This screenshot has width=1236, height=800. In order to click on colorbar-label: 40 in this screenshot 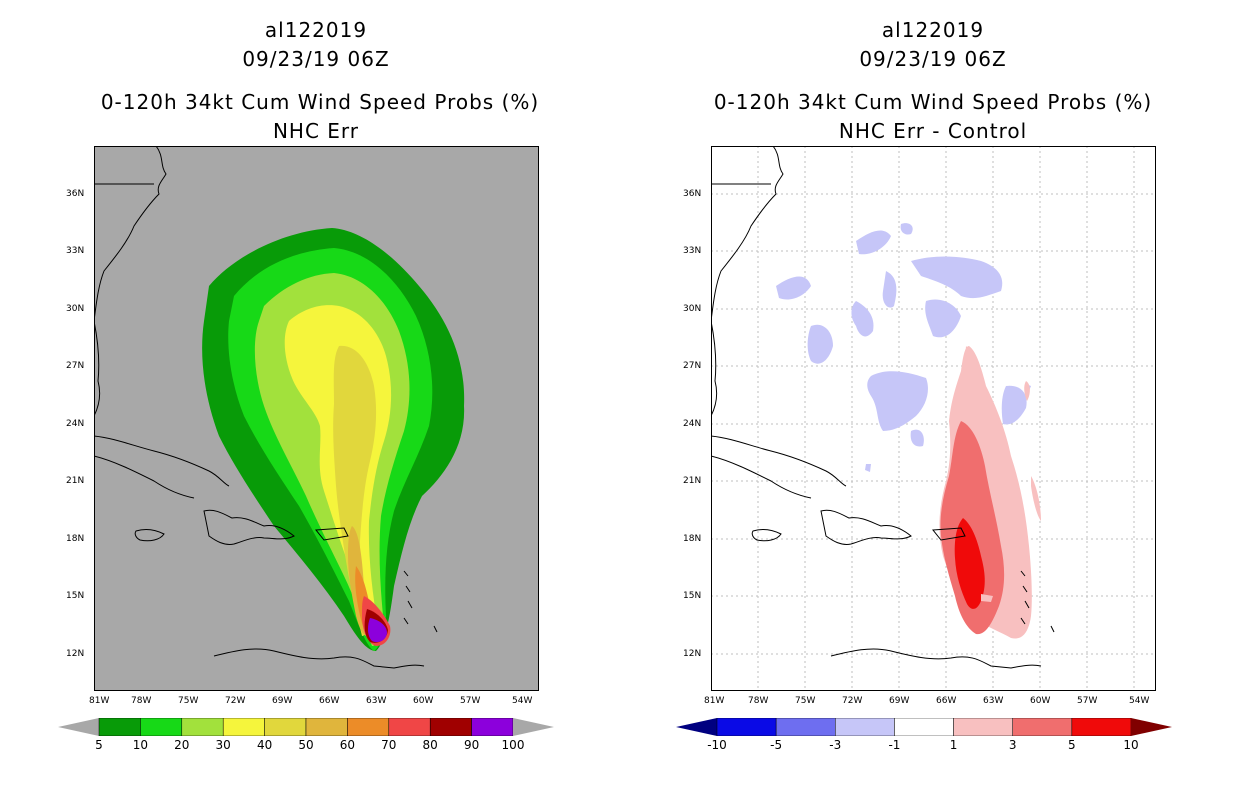, I will do `click(264, 745)`.